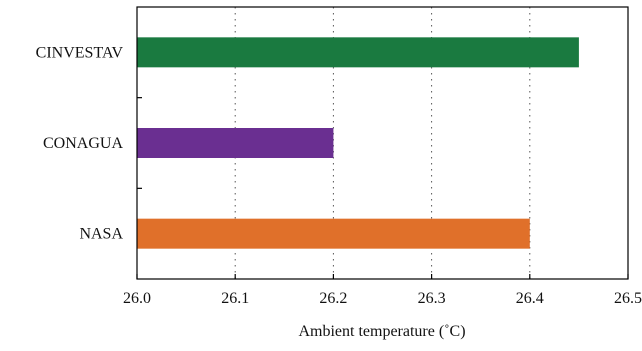 This screenshot has width=642, height=351. Describe the element at coordinates (530, 298) in the screenshot. I see `x-tick-label: 26.4` at that location.